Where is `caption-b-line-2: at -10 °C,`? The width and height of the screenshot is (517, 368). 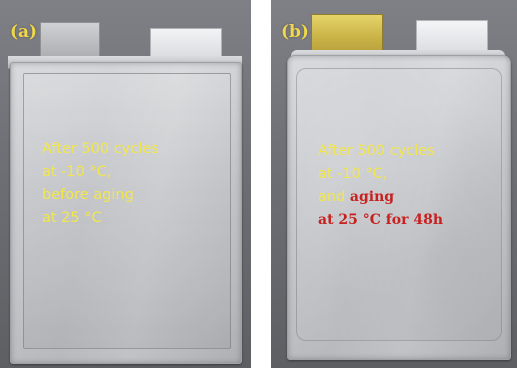
caption-b-line-2: at -10 °C, is located at coordinates (353, 174).